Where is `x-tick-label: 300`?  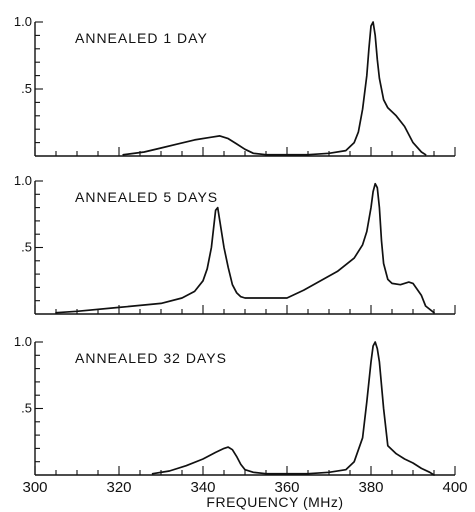
x-tick-label: 300 is located at coordinates (34, 487).